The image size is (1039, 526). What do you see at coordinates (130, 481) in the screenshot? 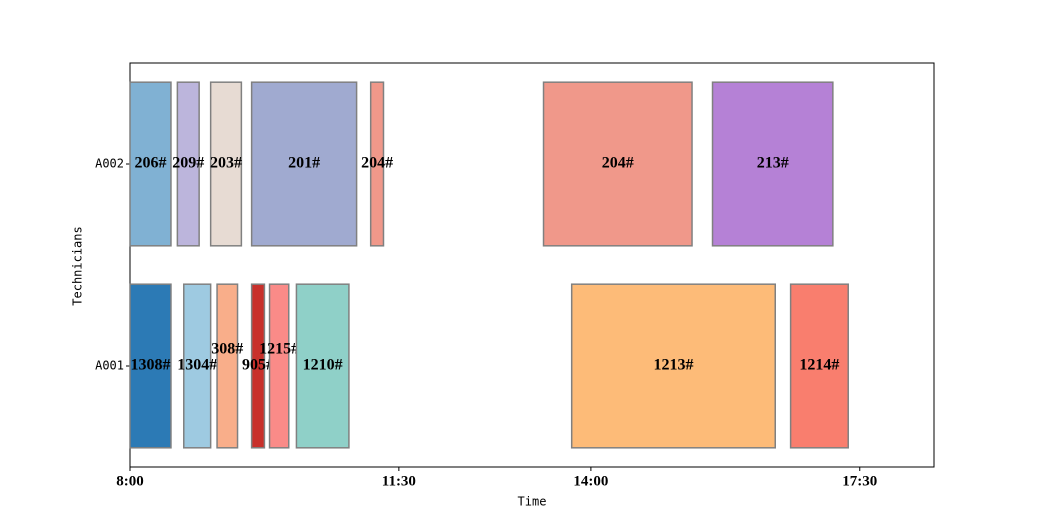
I see `x-tick-label: 8:00` at bounding box center [130, 481].